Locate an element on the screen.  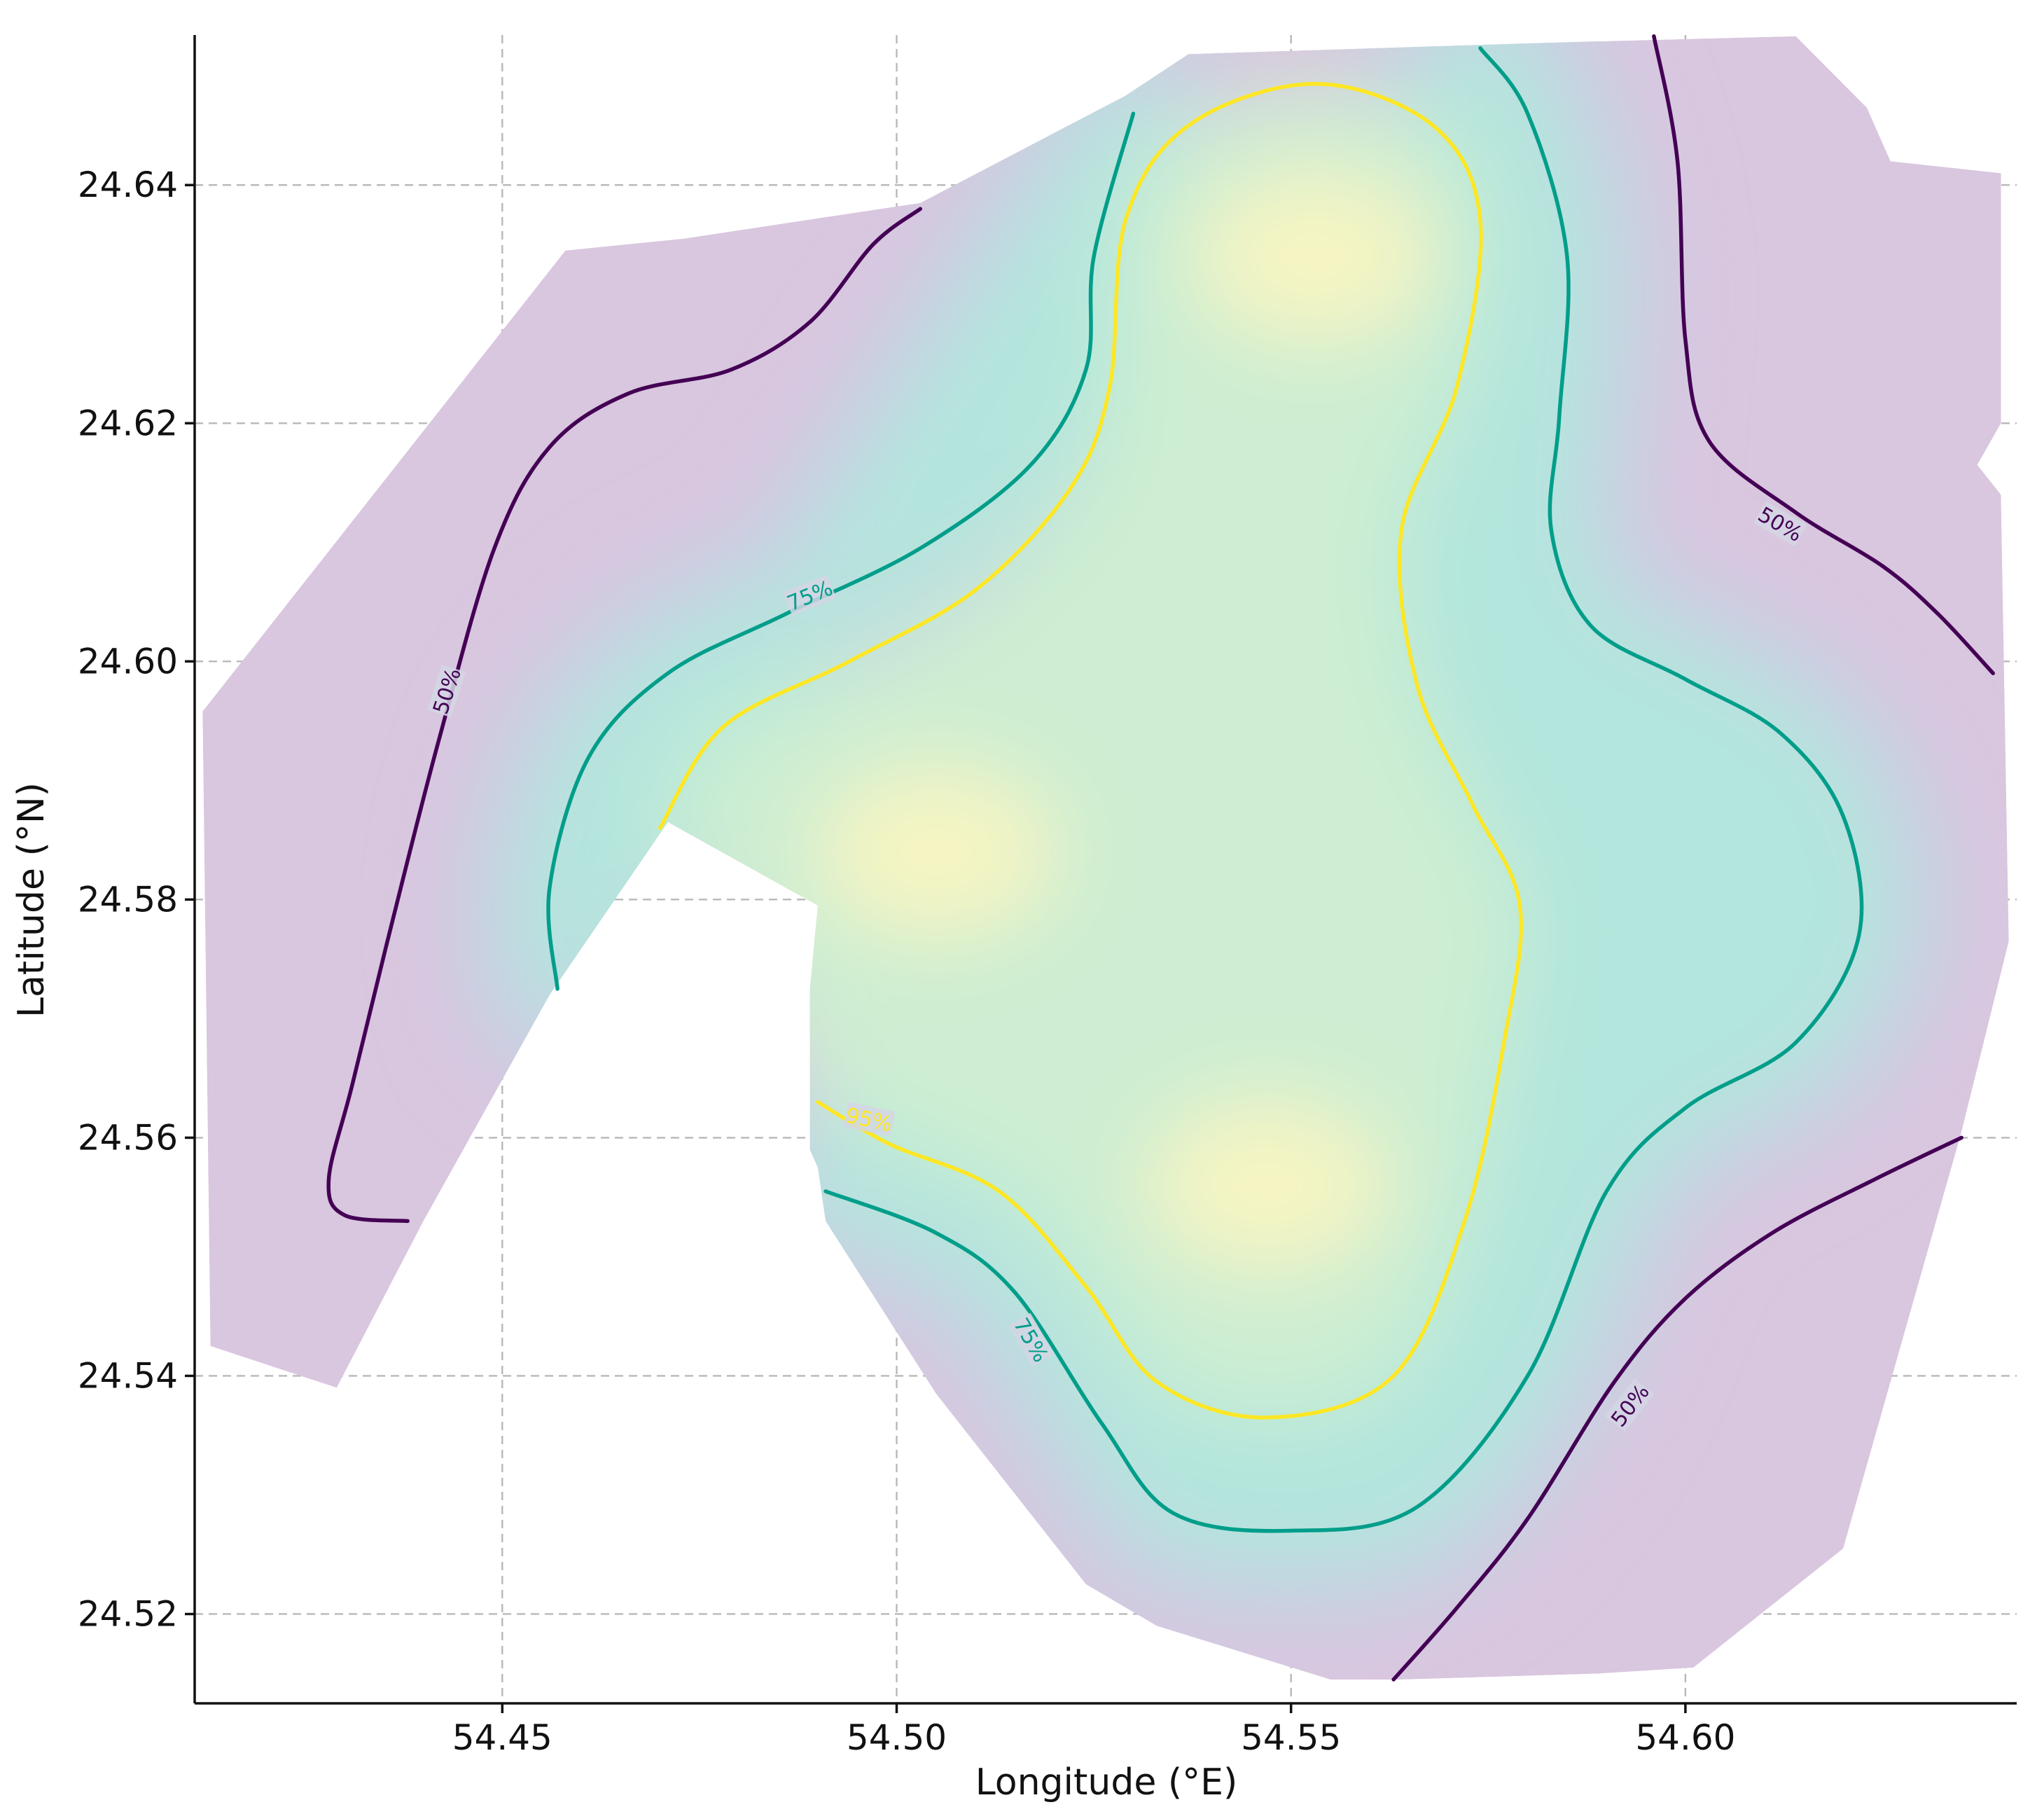
x-tick-label: 54.55 is located at coordinates (1291, 1737).